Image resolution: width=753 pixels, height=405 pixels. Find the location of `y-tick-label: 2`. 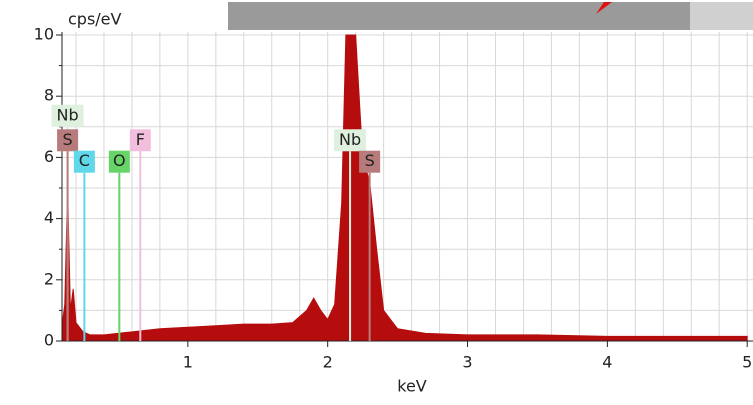

y-tick-label: 2 is located at coordinates (49, 278).